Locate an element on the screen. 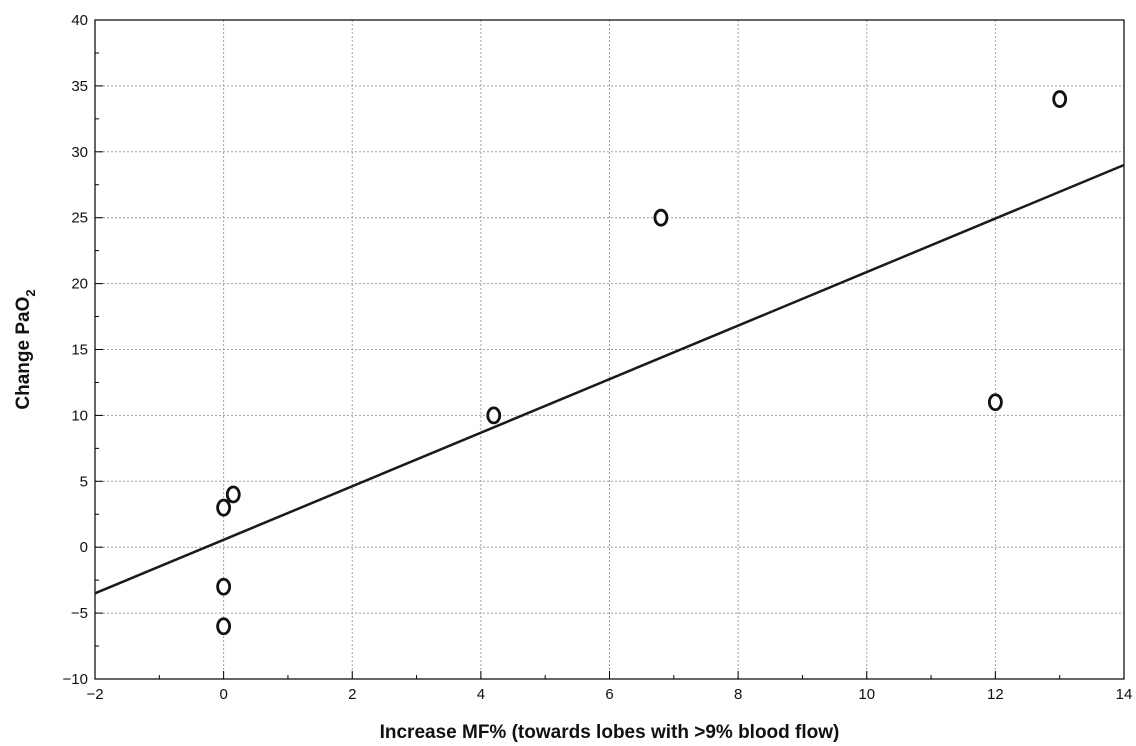 The width and height of the screenshot is (1136, 746). x-tick-label: 6 is located at coordinates (609, 694).